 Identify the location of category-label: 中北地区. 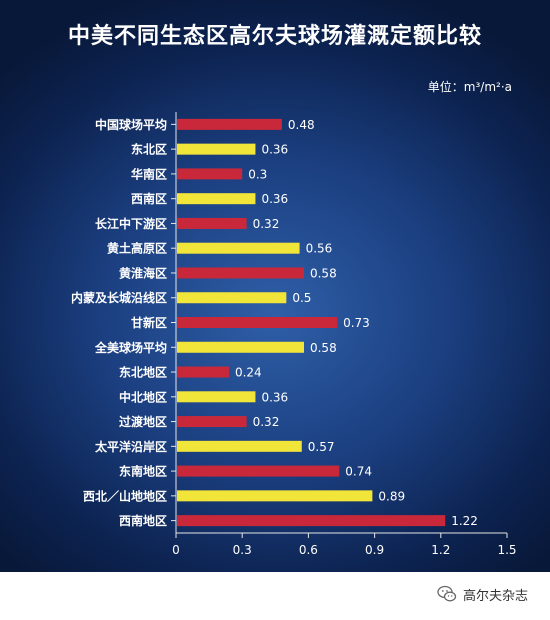
(143, 396).